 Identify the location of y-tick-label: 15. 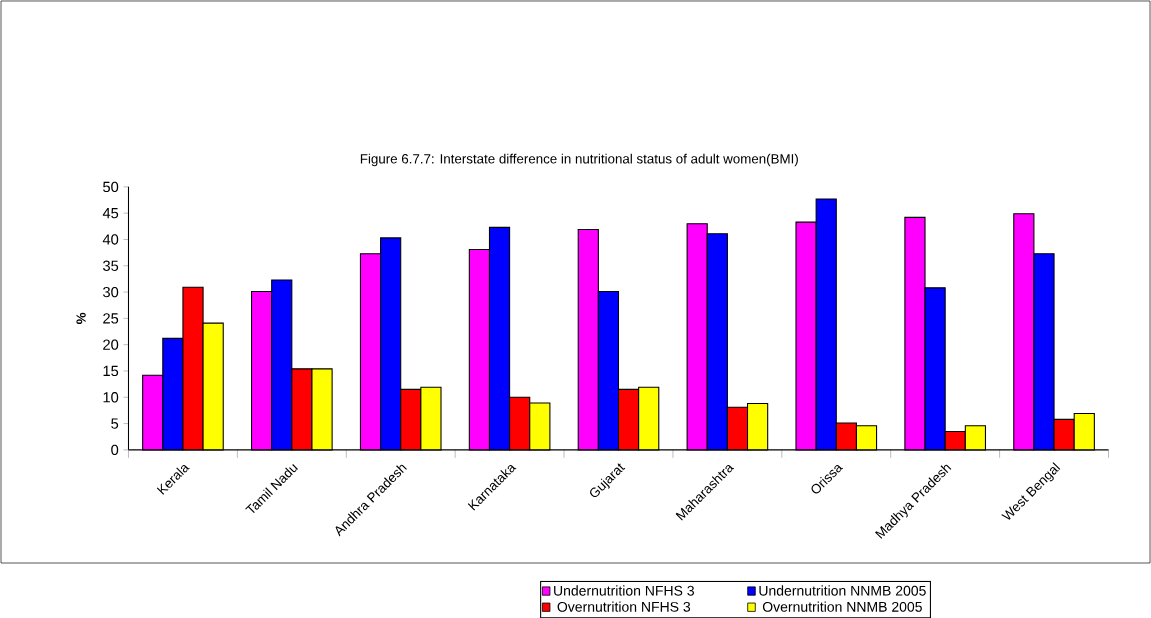
(111, 370).